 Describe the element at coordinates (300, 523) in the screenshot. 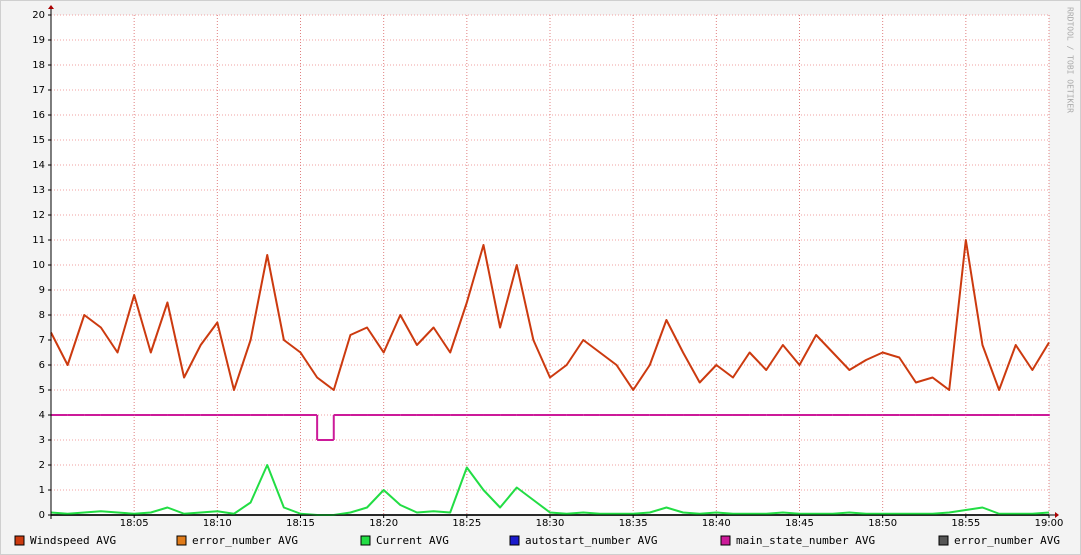

I see `x-tick-label: 18:15` at that location.